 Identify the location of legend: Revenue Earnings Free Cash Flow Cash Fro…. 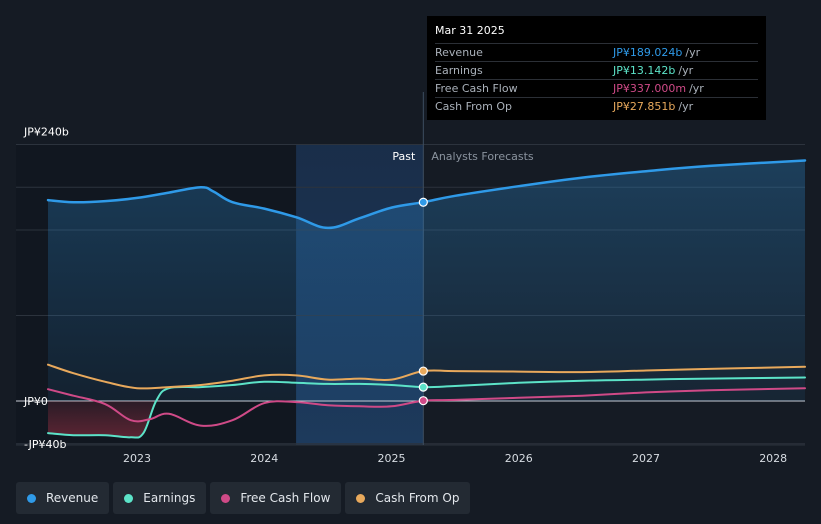
(243, 498).